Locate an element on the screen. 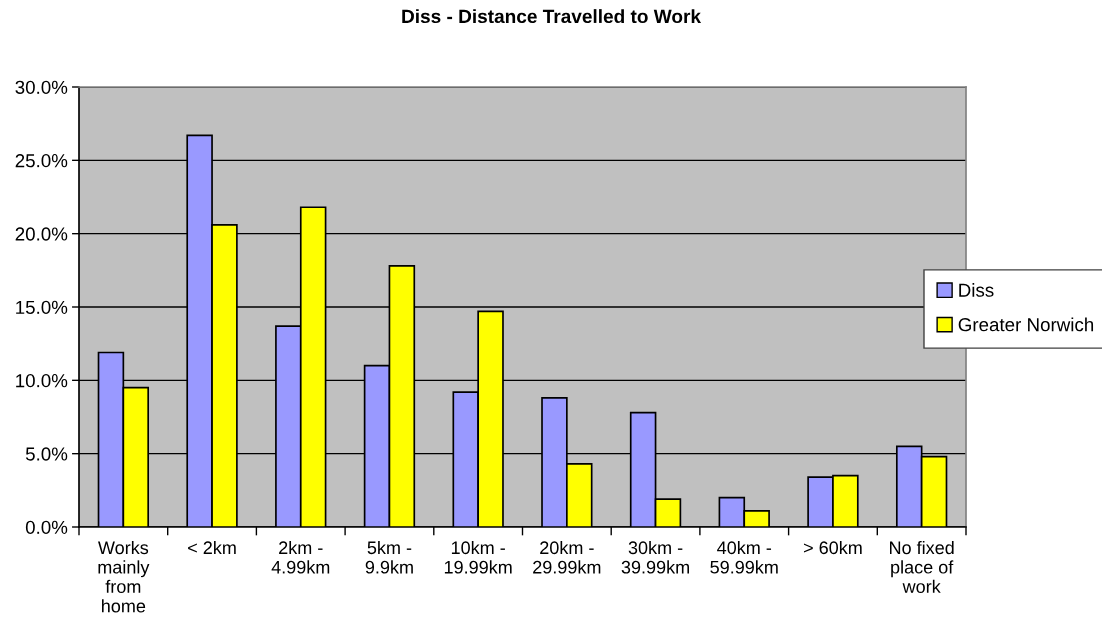  x-tick-label: > 60km is located at coordinates (832, 547).